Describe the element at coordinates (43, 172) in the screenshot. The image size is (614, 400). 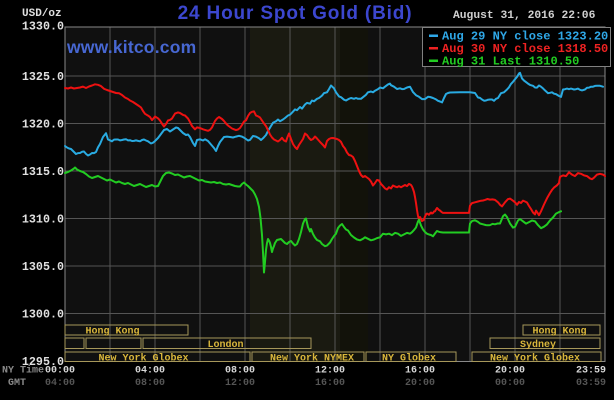
I see `svg-text: 1315.0` at that location.